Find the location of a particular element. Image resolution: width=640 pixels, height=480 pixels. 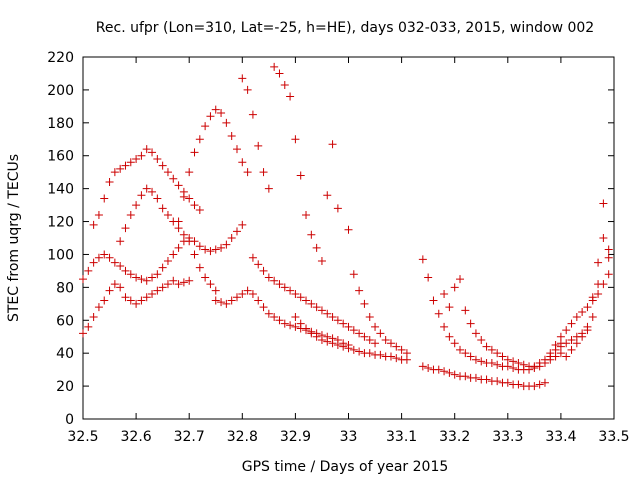

y-tick-label: 220 is located at coordinates (60, 58).